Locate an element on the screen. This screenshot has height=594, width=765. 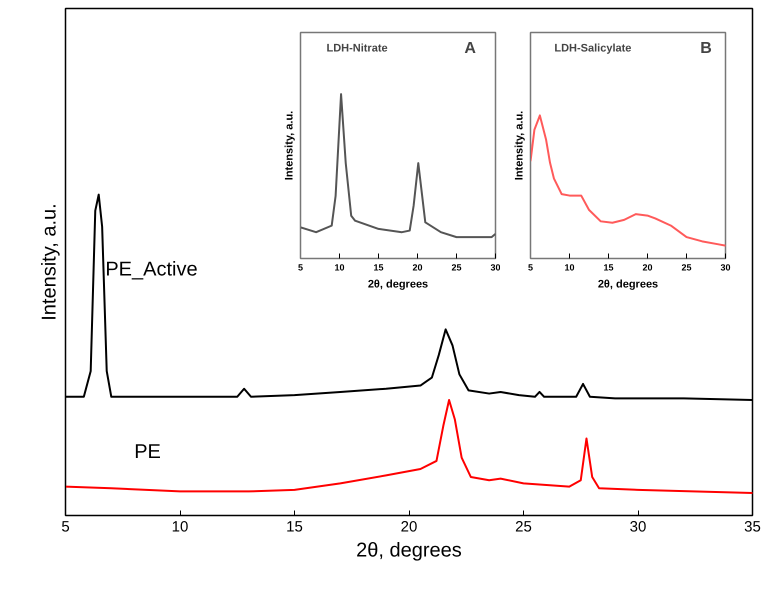
chart-title: LDH-Nitrate is located at coordinates (357, 48).